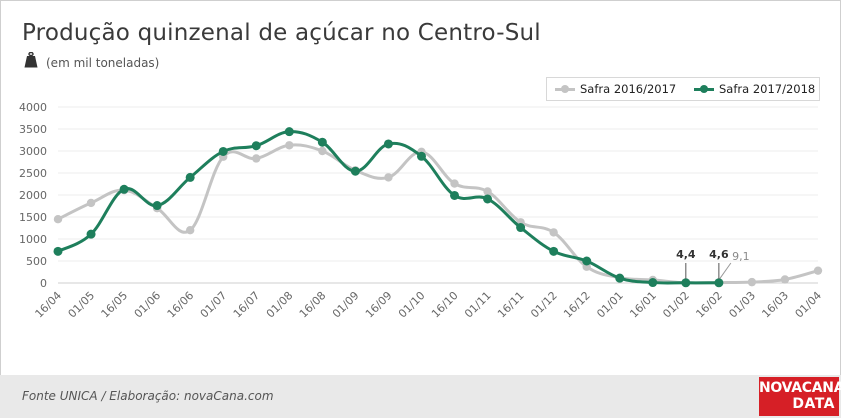 The height and width of the screenshot is (418, 841). What do you see at coordinates (388, 144) in the screenshot?
I see `data-point-2017-16/09` at bounding box center [388, 144].